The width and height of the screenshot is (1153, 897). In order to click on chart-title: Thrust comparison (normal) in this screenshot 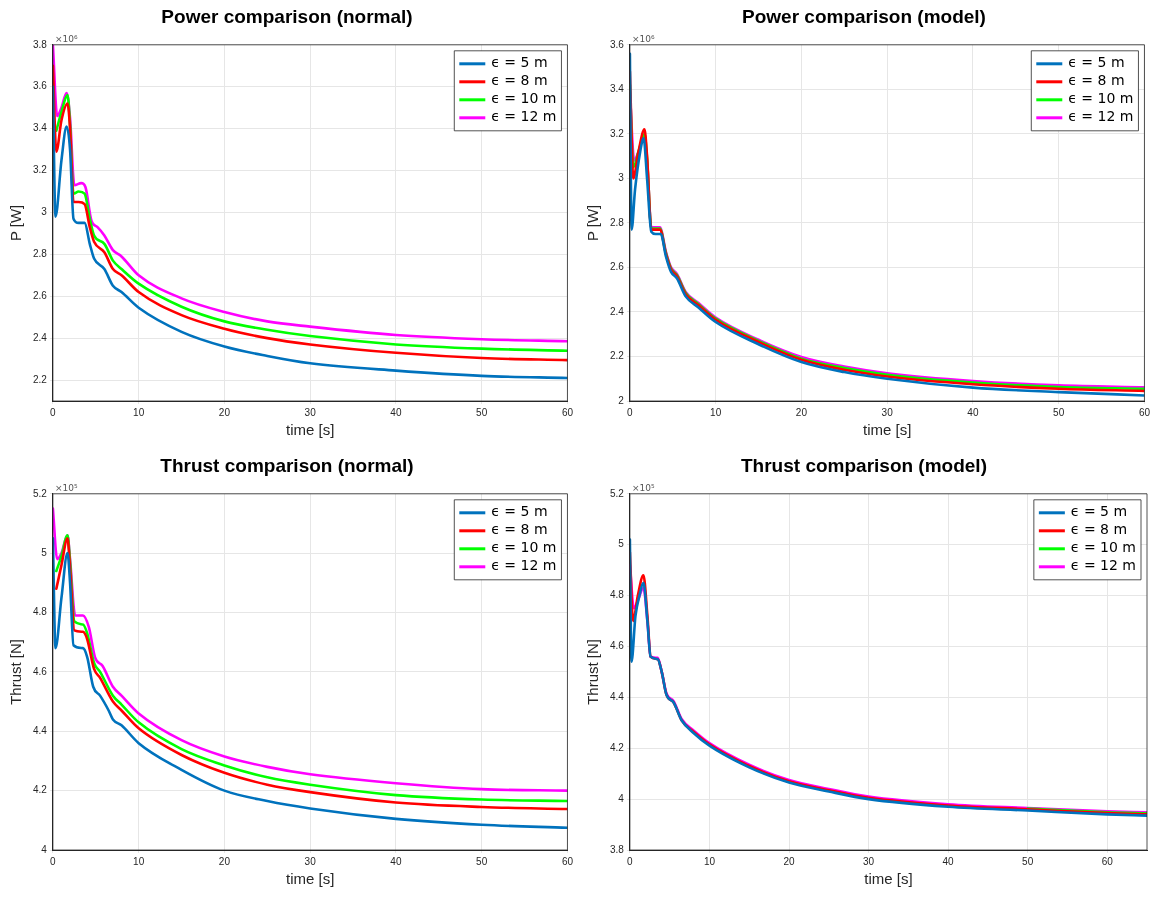, I will do `click(287, 465)`.